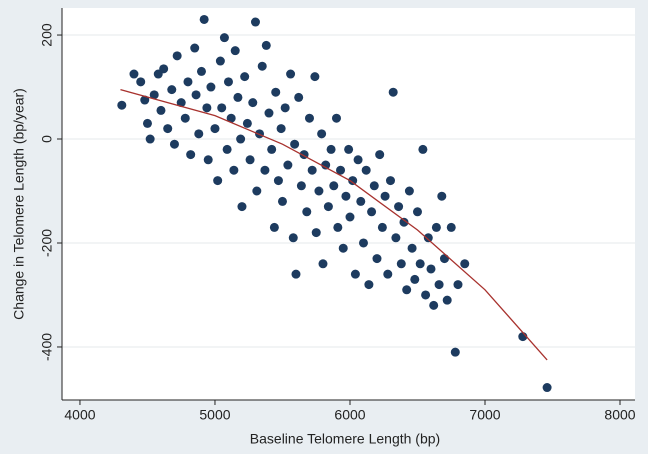  What do you see at coordinates (47, 243) in the screenshot?
I see `y-tick-label: -200` at bounding box center [47, 243].